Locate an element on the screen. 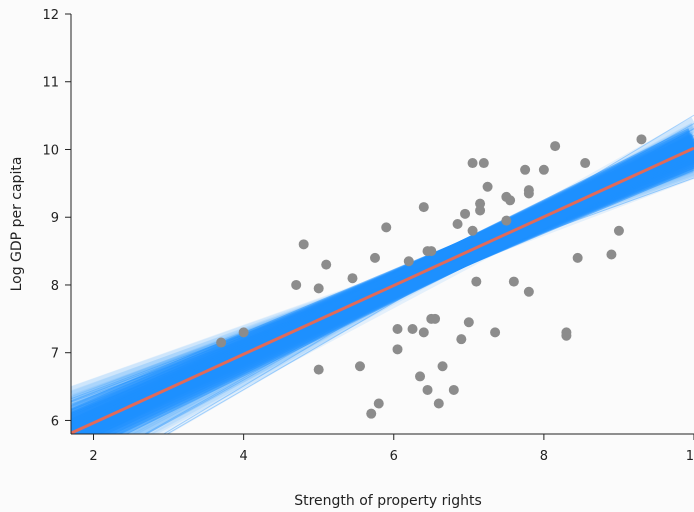  y-tick-label: 11 is located at coordinates (50, 83).